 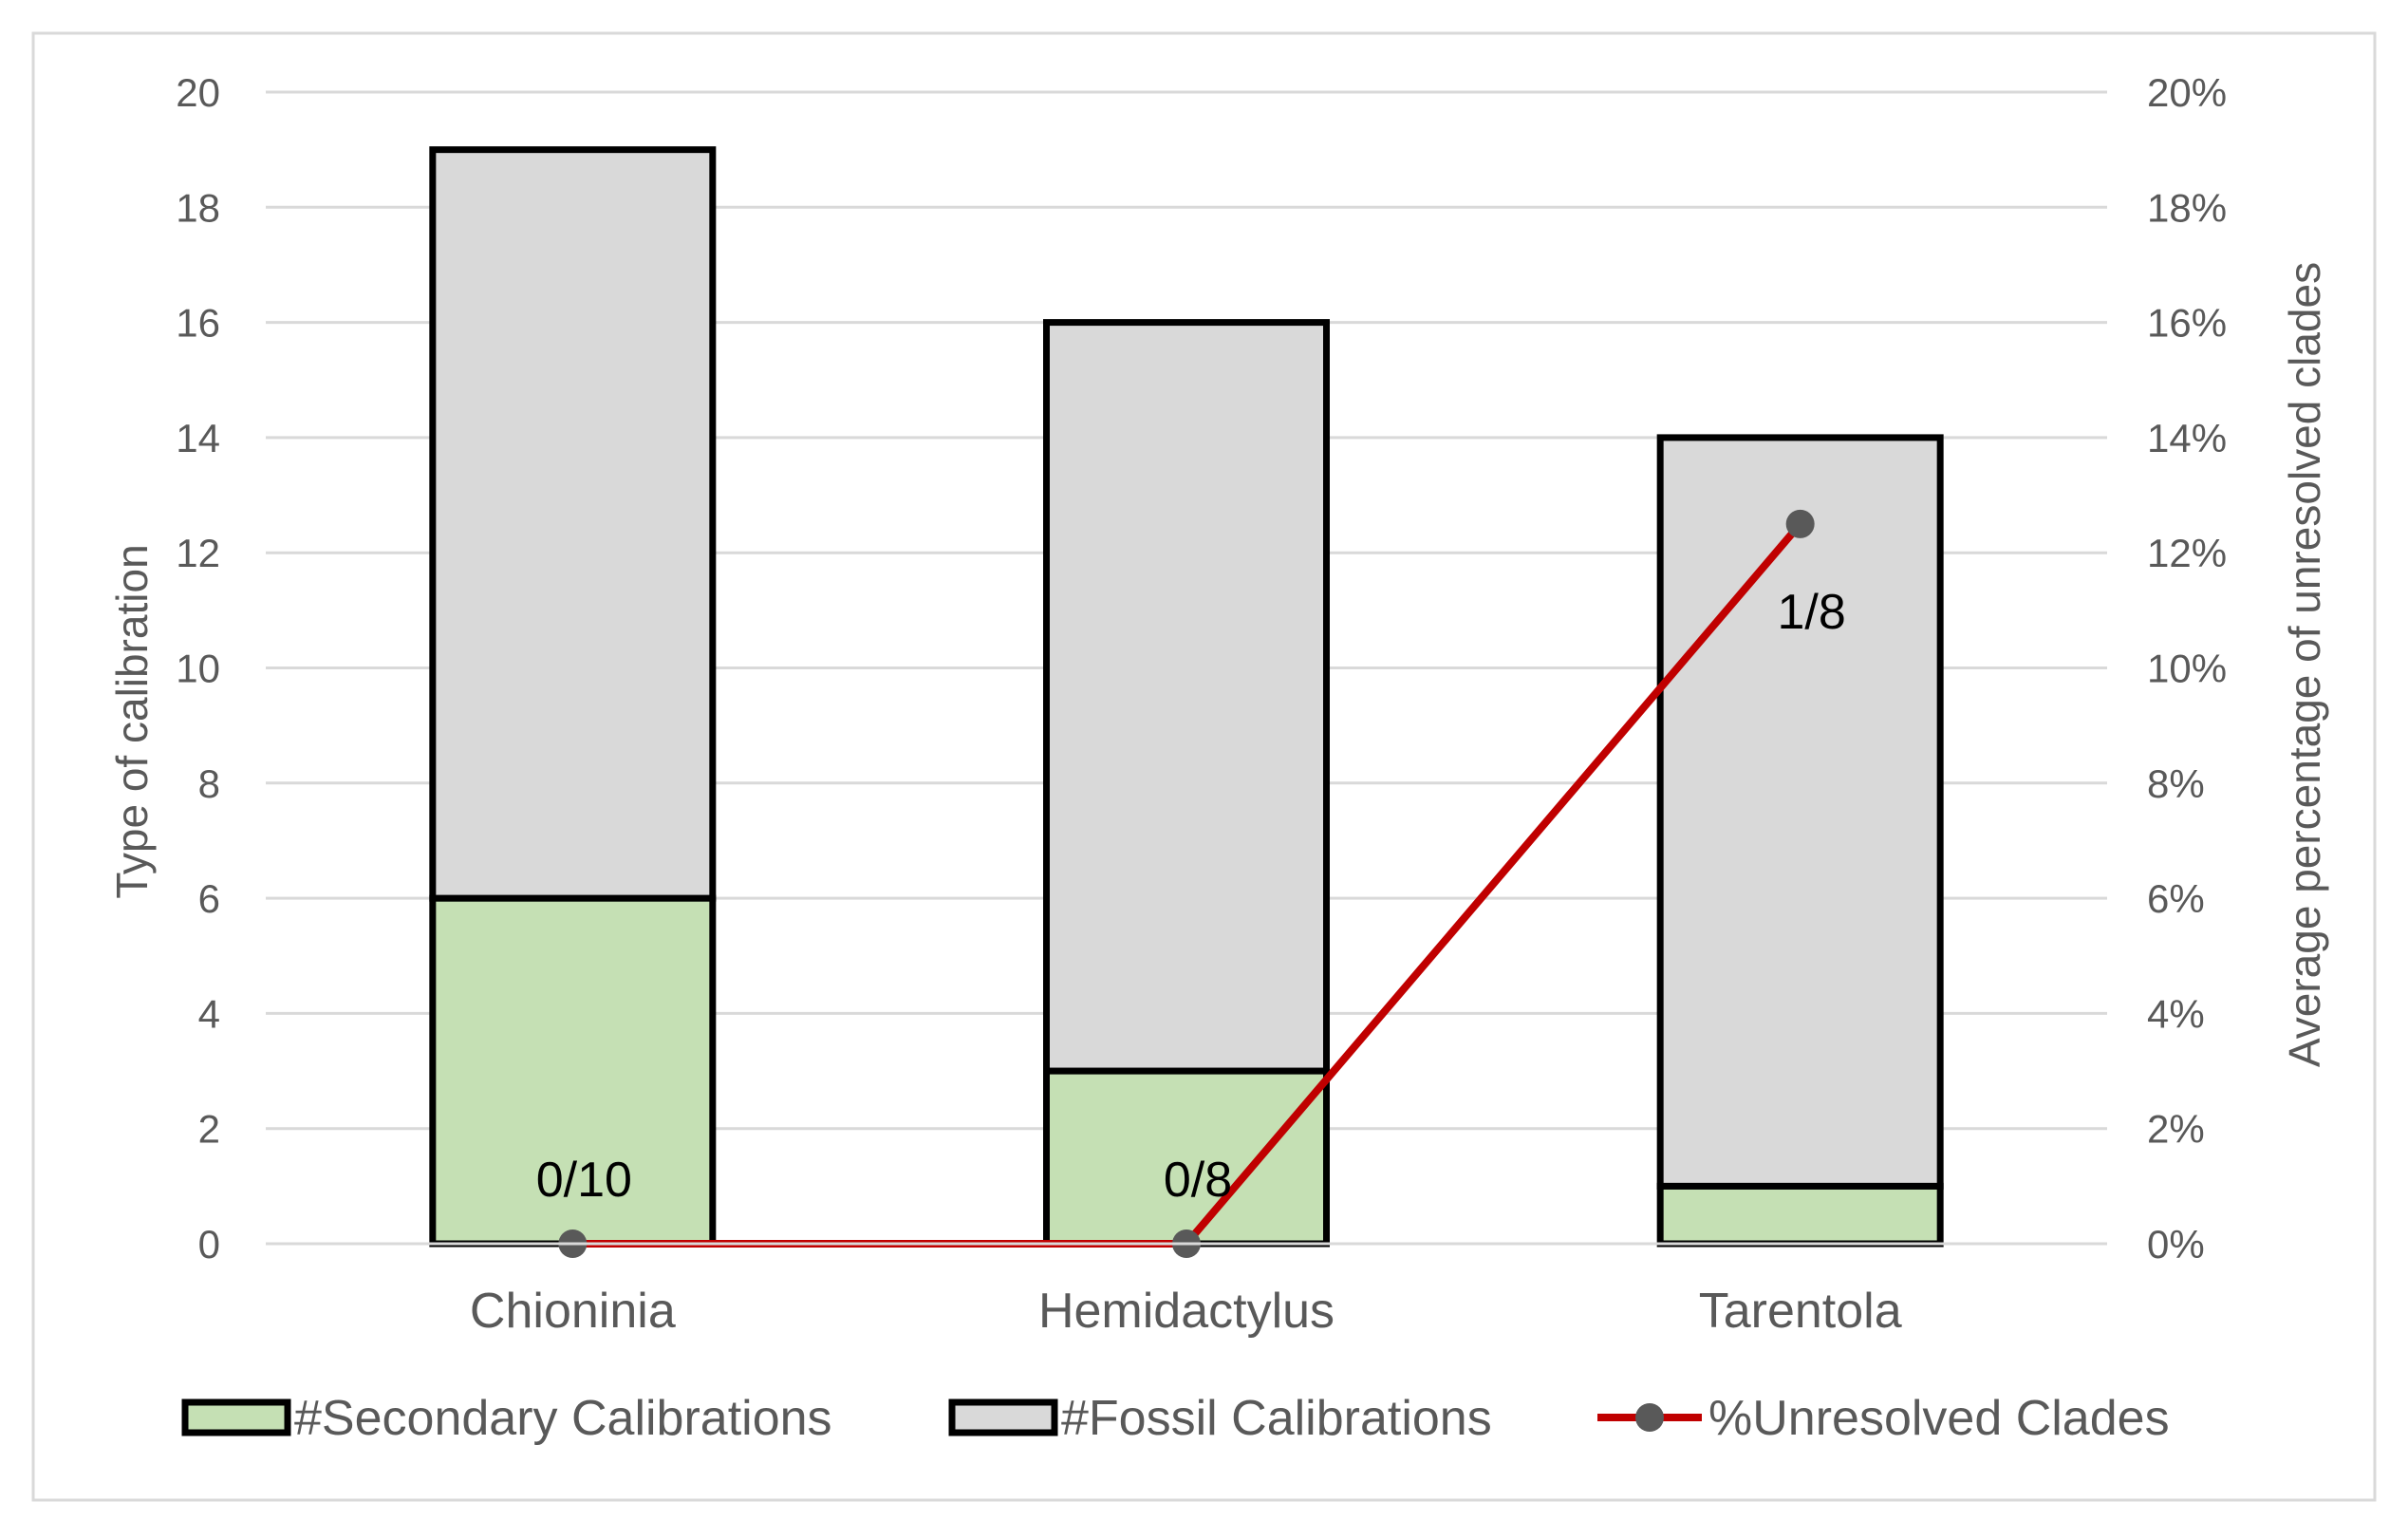 What do you see at coordinates (1800, 812) in the screenshot?
I see `bar-fossil-tarentola` at bounding box center [1800, 812].